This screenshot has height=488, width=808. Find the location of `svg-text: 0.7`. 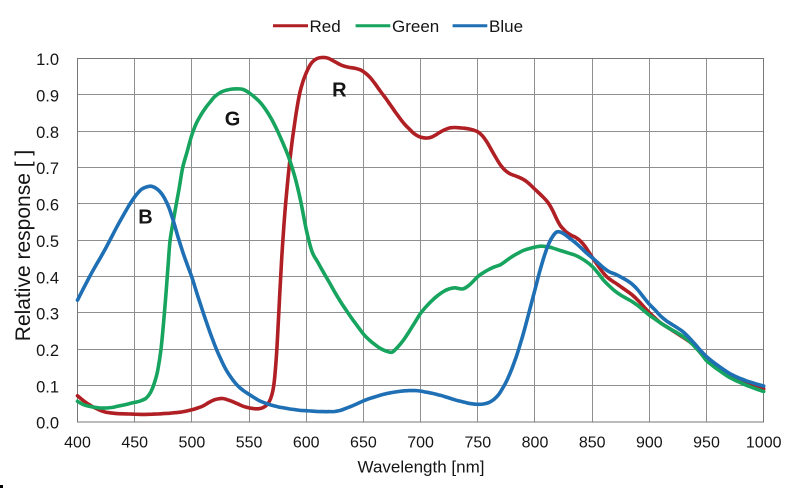

svg-text: 0.7 is located at coordinates (47, 169).